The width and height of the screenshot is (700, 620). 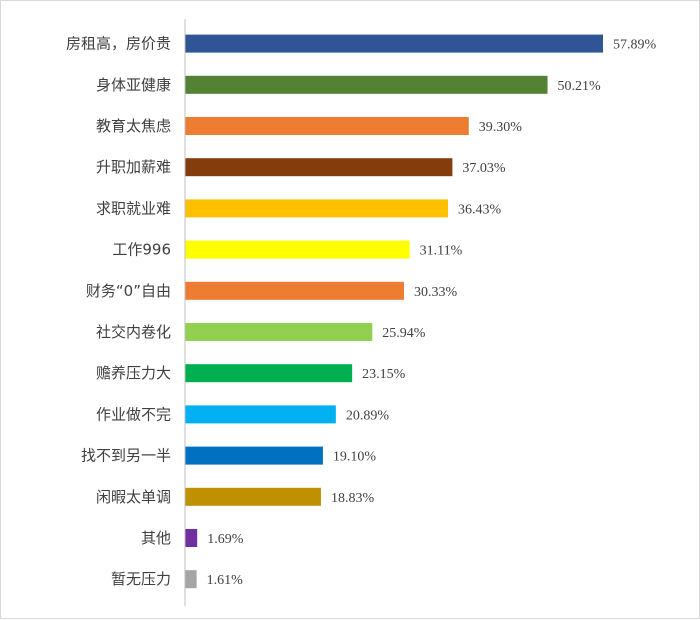 What do you see at coordinates (133, 208) in the screenshot?
I see `category-label: 求职就业难` at bounding box center [133, 208].